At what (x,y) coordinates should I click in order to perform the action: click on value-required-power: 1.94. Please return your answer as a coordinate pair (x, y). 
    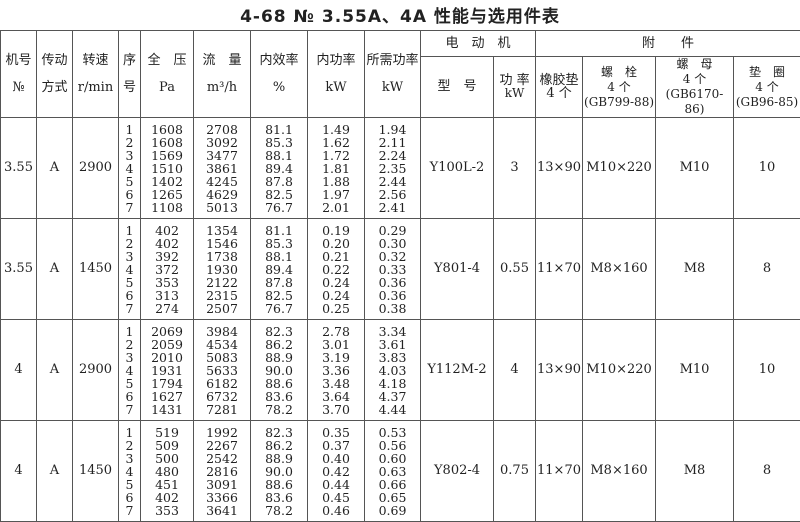
    Looking at the image, I should click on (392, 129).